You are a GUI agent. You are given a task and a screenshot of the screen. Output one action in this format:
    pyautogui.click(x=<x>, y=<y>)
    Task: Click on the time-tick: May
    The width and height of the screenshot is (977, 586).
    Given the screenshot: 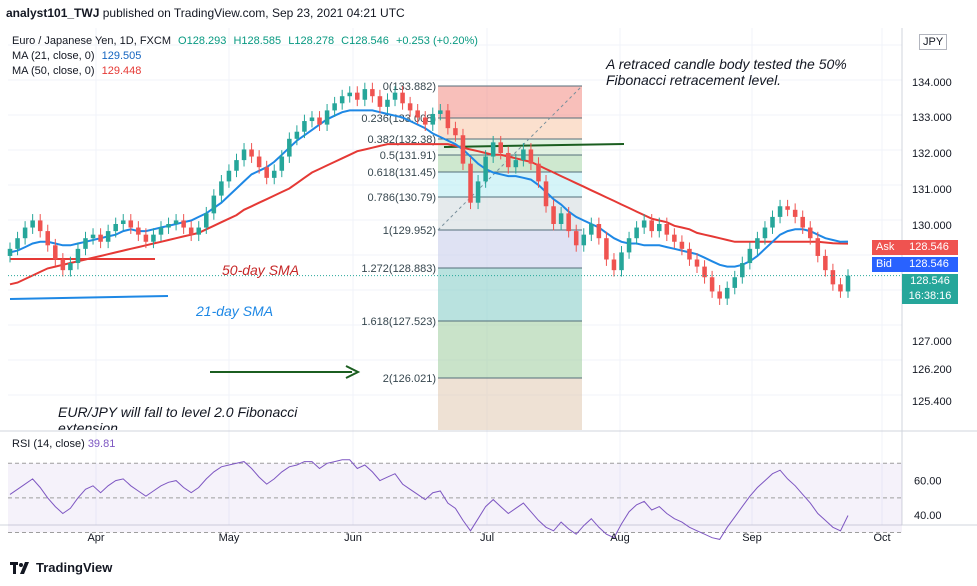 What is the action you would take?
    pyautogui.click(x=229, y=538)
    